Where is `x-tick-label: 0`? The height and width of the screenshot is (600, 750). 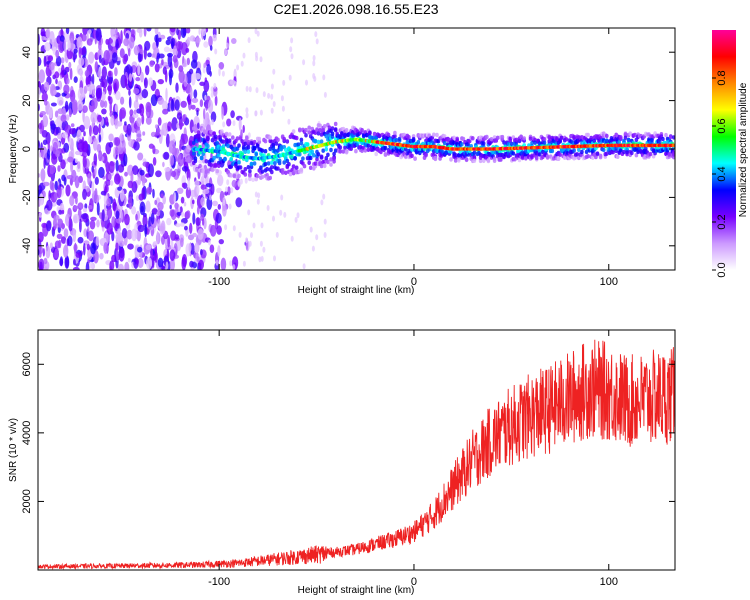
x-tick-label: 0 is located at coordinates (414, 282).